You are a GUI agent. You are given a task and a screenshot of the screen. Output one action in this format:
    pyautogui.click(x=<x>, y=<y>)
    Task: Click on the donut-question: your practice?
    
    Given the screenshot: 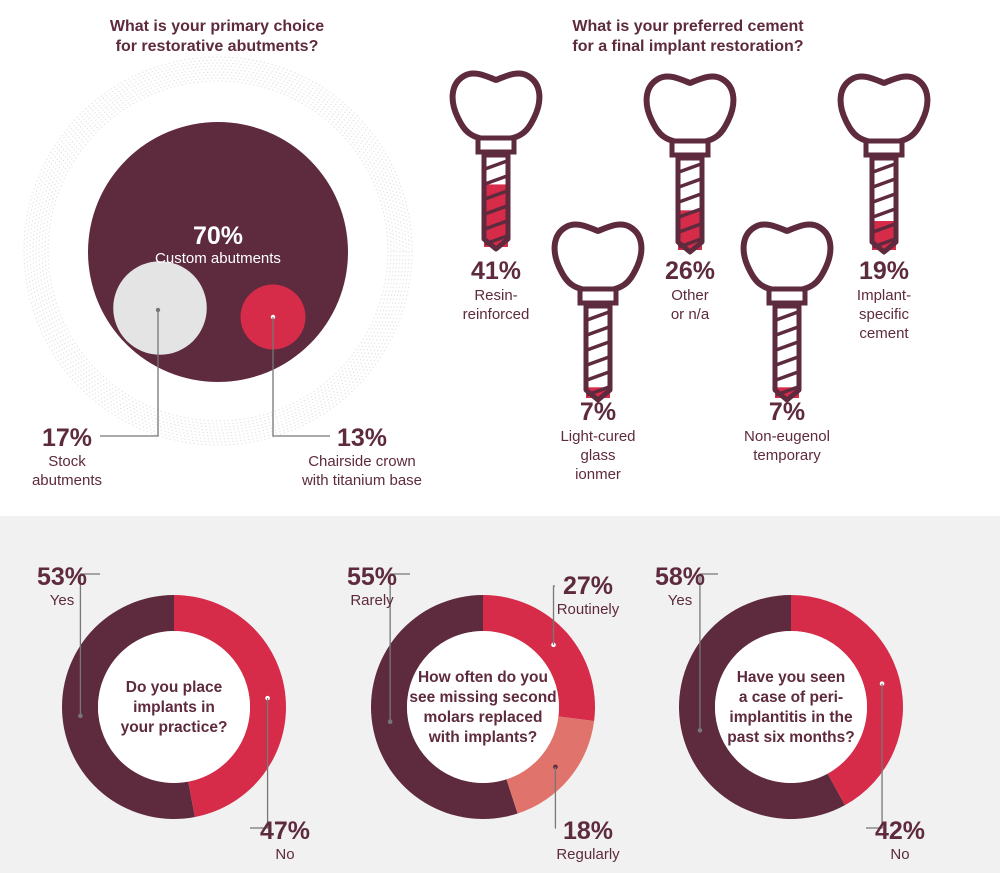 What is the action you would take?
    pyautogui.click(x=174, y=727)
    